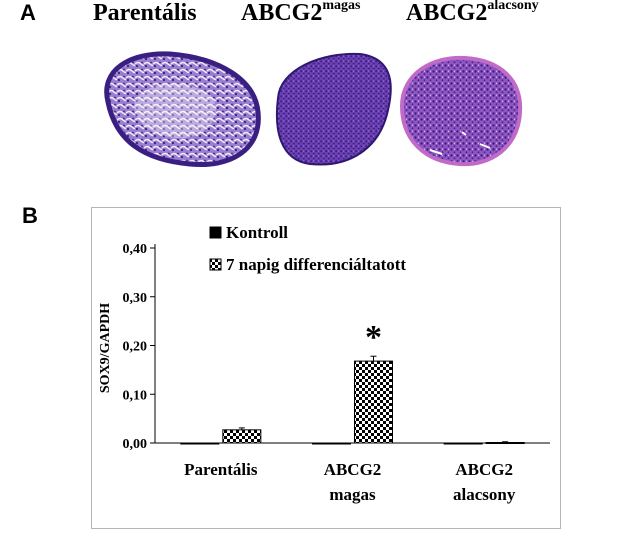 The width and height of the screenshot is (629, 533). Describe the element at coordinates (135, 249) in the screenshot. I see `y-tick-label: 0,40` at that location.